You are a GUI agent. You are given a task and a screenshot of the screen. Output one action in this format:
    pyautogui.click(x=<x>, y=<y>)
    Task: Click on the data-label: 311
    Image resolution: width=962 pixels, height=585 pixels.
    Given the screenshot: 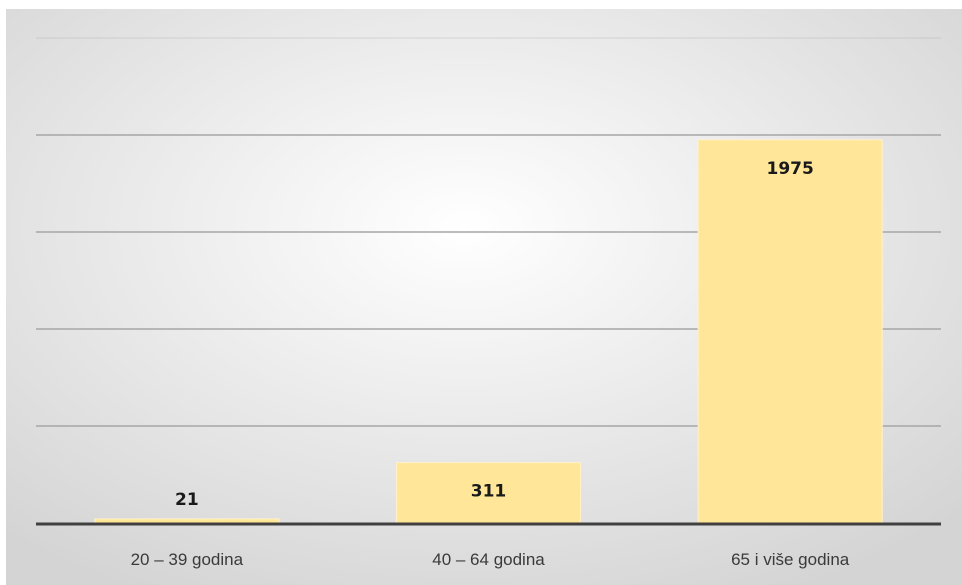 What is the action you would take?
    pyautogui.click(x=489, y=492)
    